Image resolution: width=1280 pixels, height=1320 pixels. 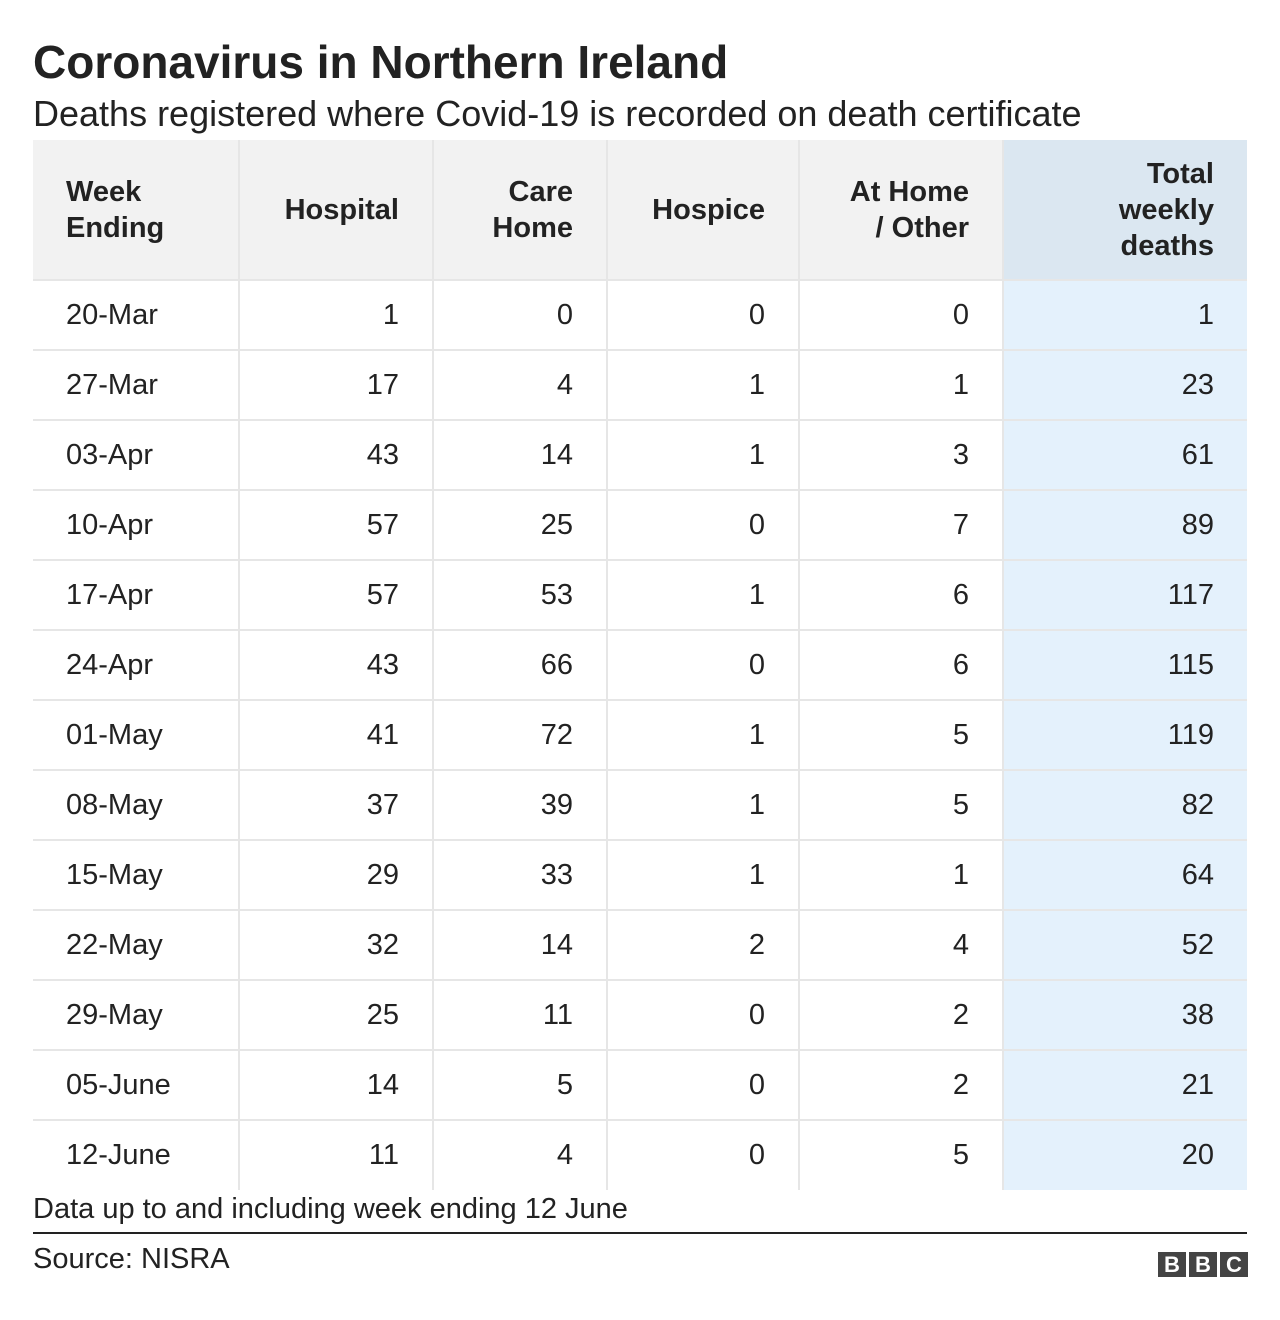 I want to click on cell-total: 21, so click(x=1125, y=1085).